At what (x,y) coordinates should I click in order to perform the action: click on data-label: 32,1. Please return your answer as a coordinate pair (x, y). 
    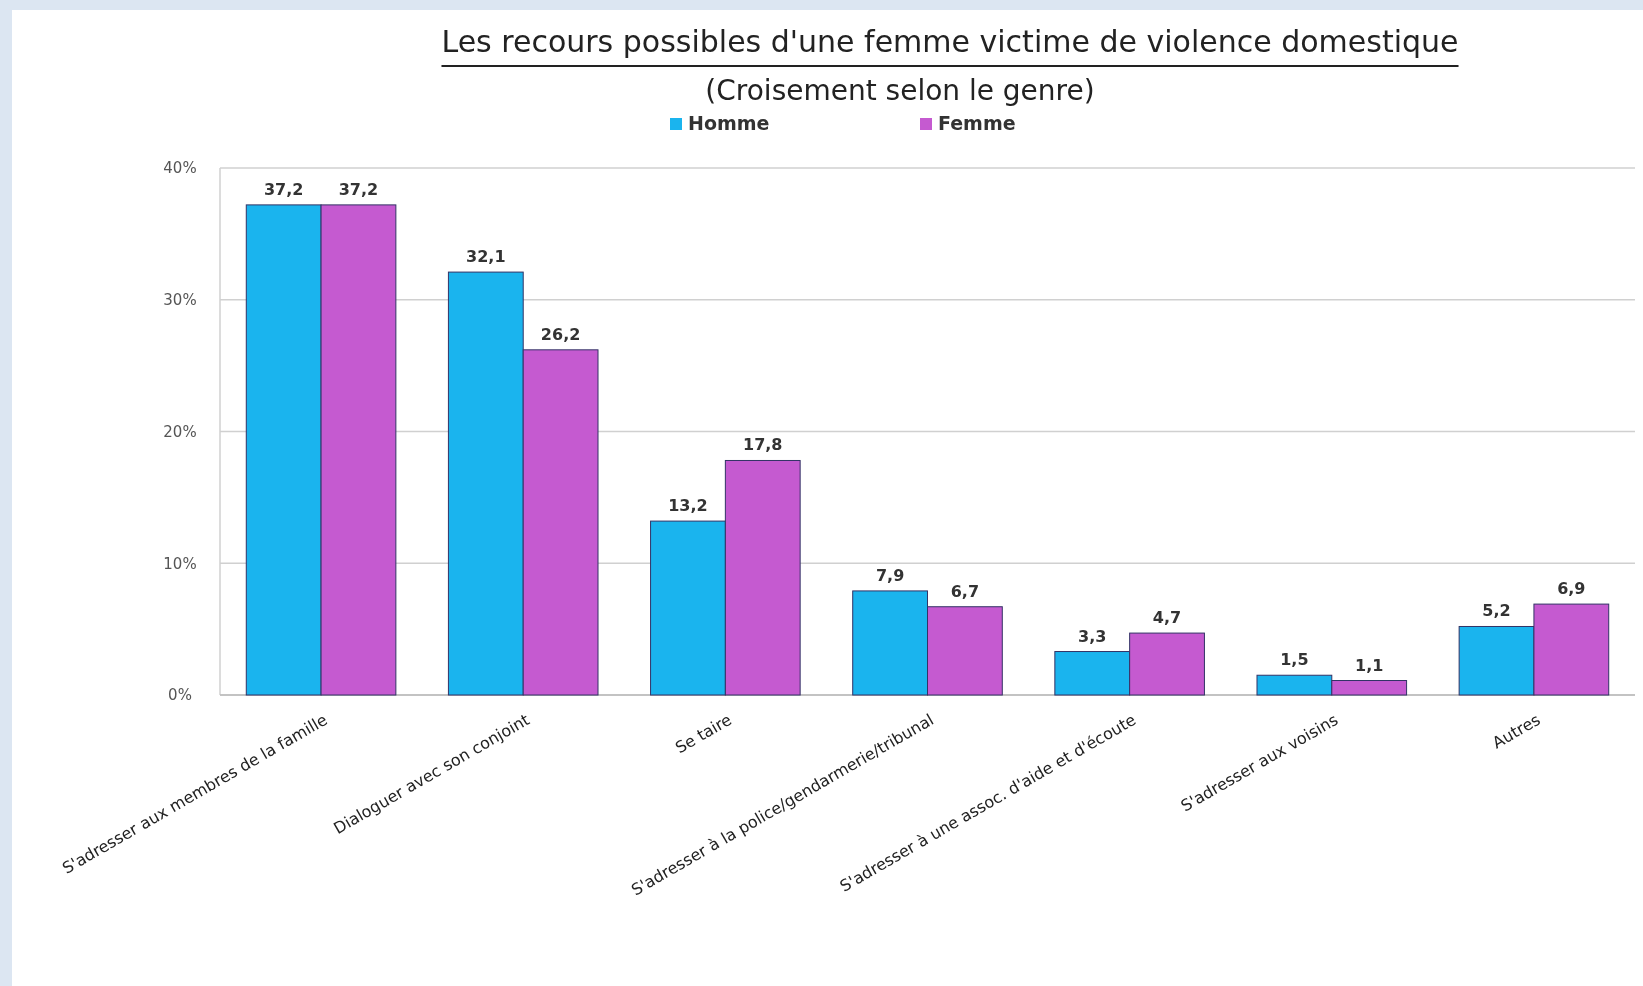
    Looking at the image, I should click on (486, 257).